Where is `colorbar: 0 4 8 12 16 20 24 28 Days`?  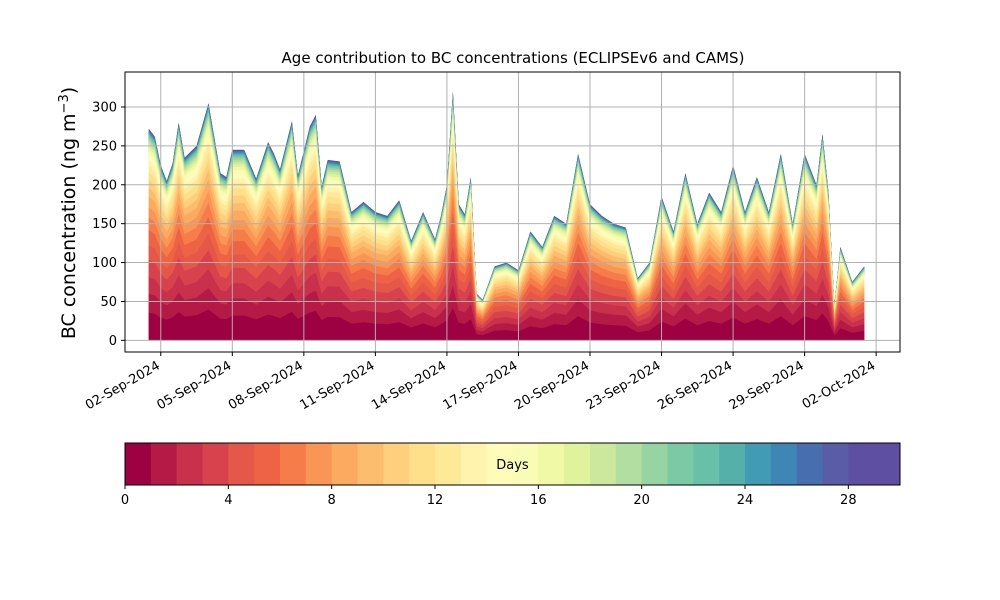
colorbar: 0 4 8 12 16 20 24 28 Days is located at coordinates (511, 475).